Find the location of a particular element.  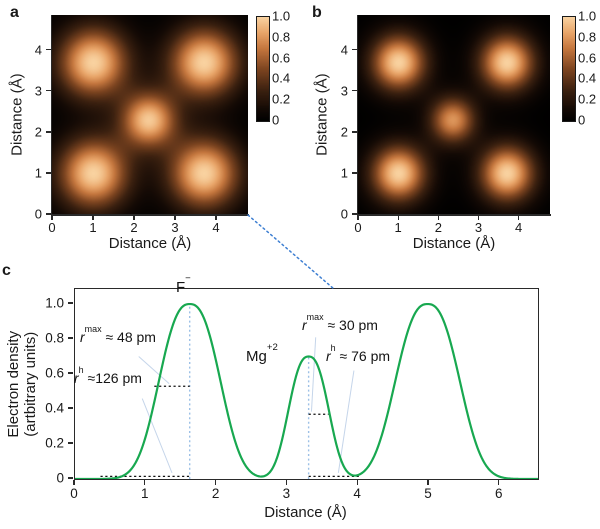

x-tick-label: 5 is located at coordinates (428, 493).